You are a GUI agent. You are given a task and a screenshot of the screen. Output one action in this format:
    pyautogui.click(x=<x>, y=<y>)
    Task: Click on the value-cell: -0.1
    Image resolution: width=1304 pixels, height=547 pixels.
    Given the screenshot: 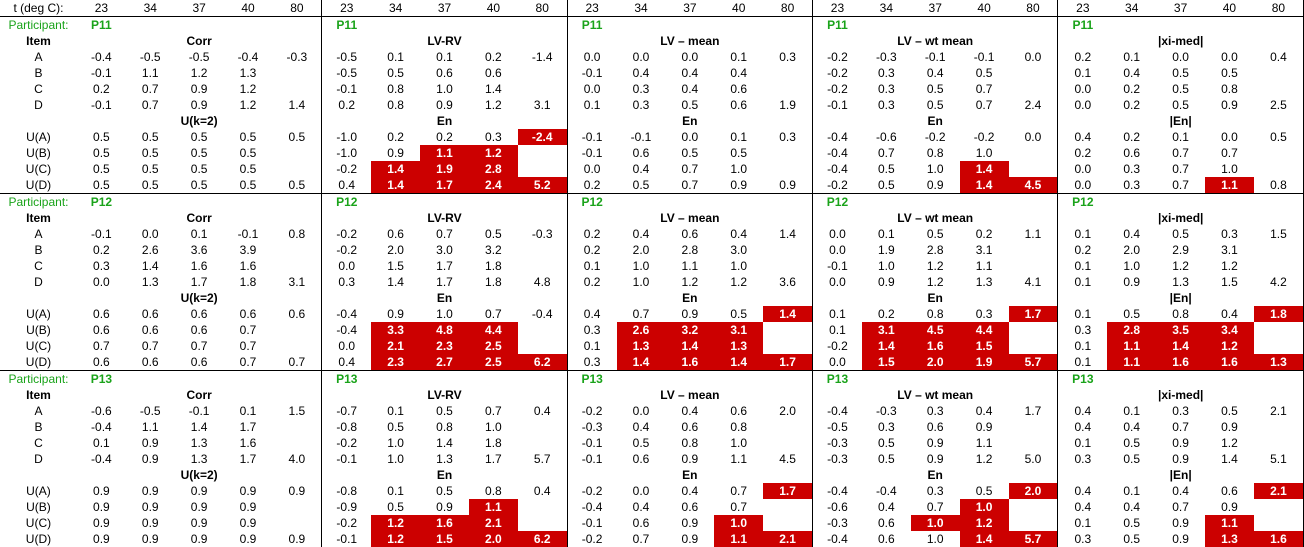 What is the action you would take?
    pyautogui.click(x=101, y=73)
    